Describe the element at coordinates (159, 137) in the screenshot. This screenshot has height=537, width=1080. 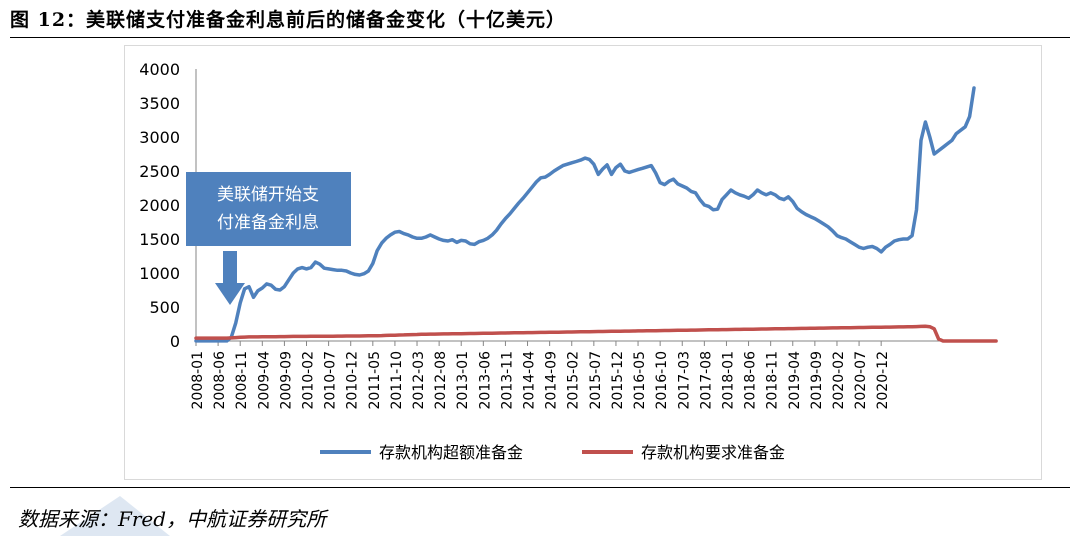
I see `y-tick-label: 3000` at that location.